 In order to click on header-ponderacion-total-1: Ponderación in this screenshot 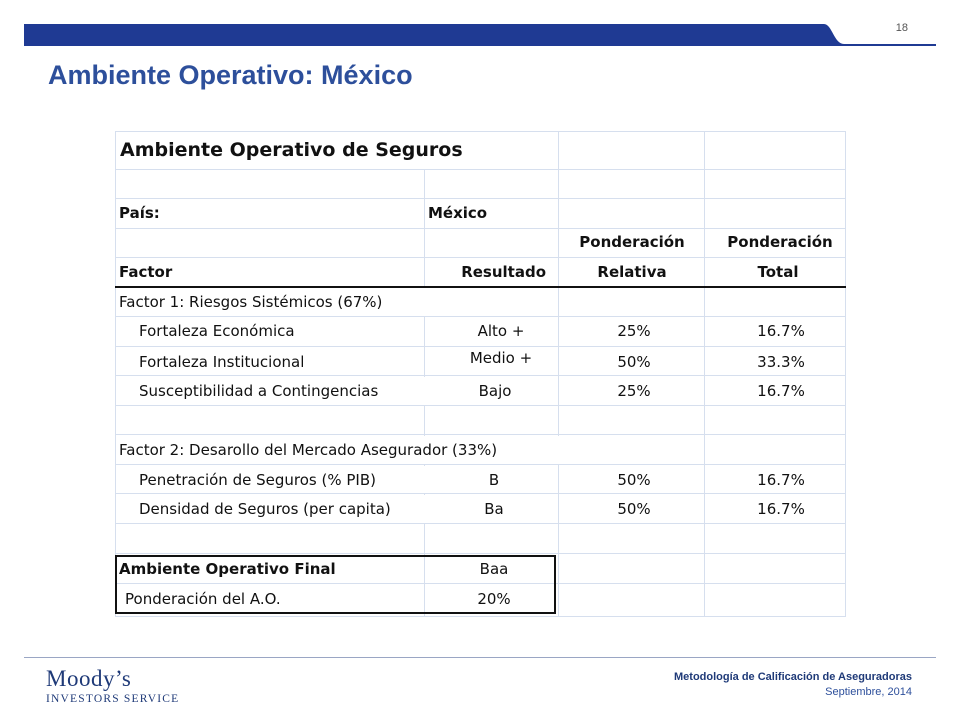, I will do `click(780, 242)`.